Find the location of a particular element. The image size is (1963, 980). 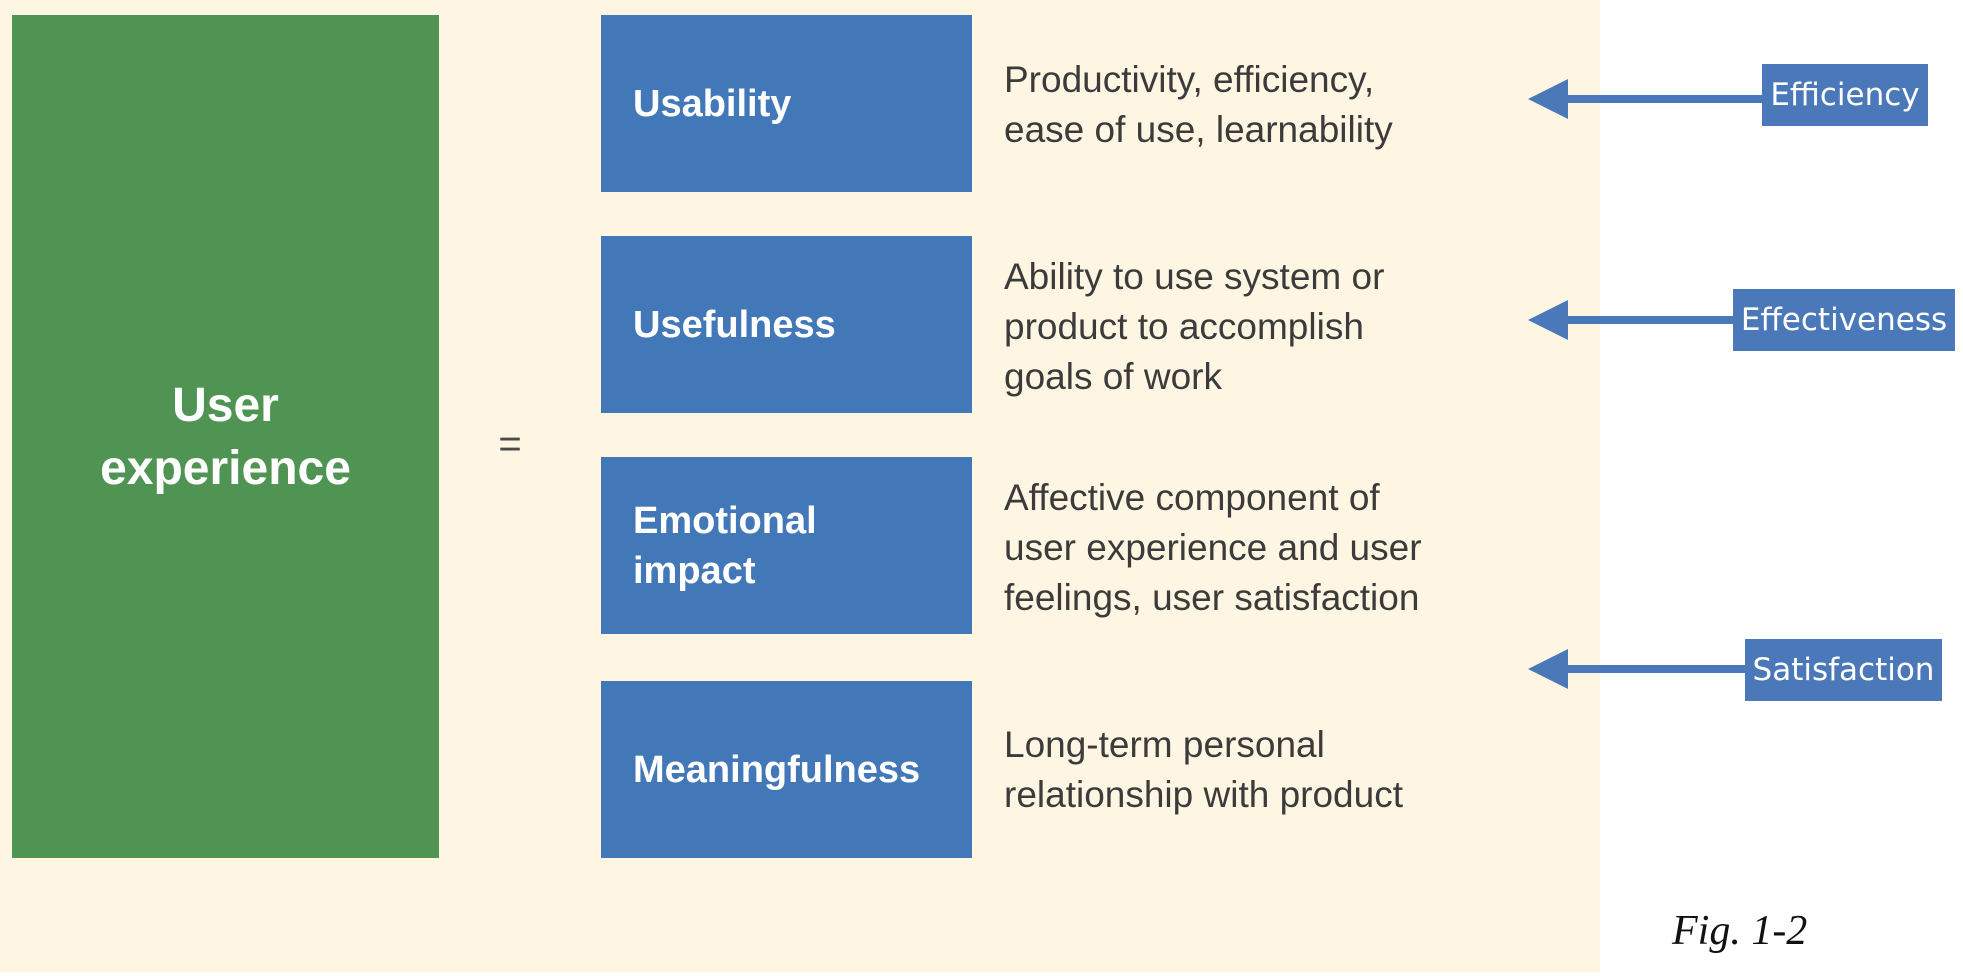

component-label-line: impact is located at coordinates (694, 570).